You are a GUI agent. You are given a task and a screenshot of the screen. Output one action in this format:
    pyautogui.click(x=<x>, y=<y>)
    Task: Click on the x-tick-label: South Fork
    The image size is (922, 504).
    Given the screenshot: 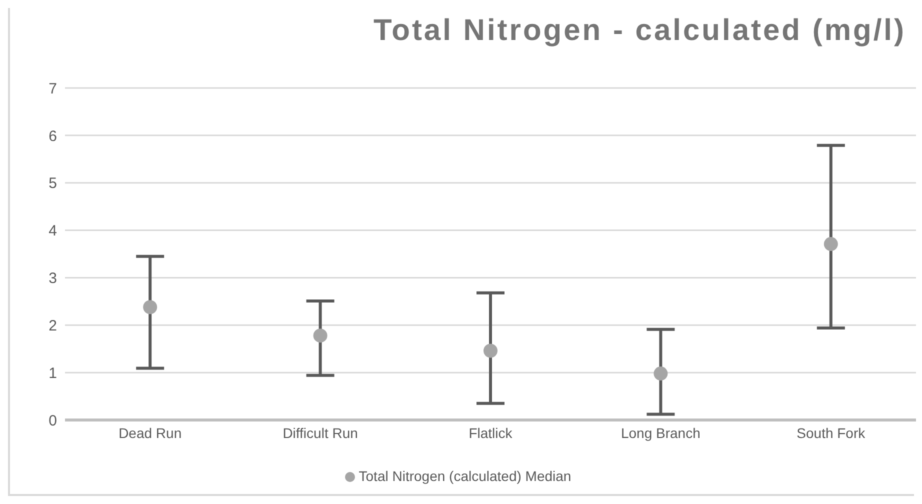 What is the action you would take?
    pyautogui.click(x=831, y=432)
    